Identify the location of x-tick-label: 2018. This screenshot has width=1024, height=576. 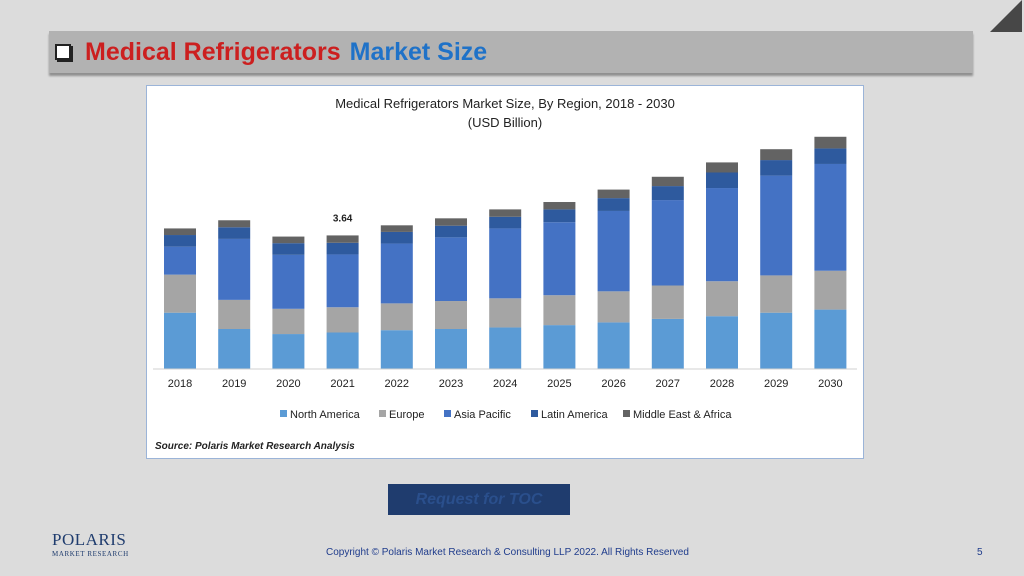
(180, 384).